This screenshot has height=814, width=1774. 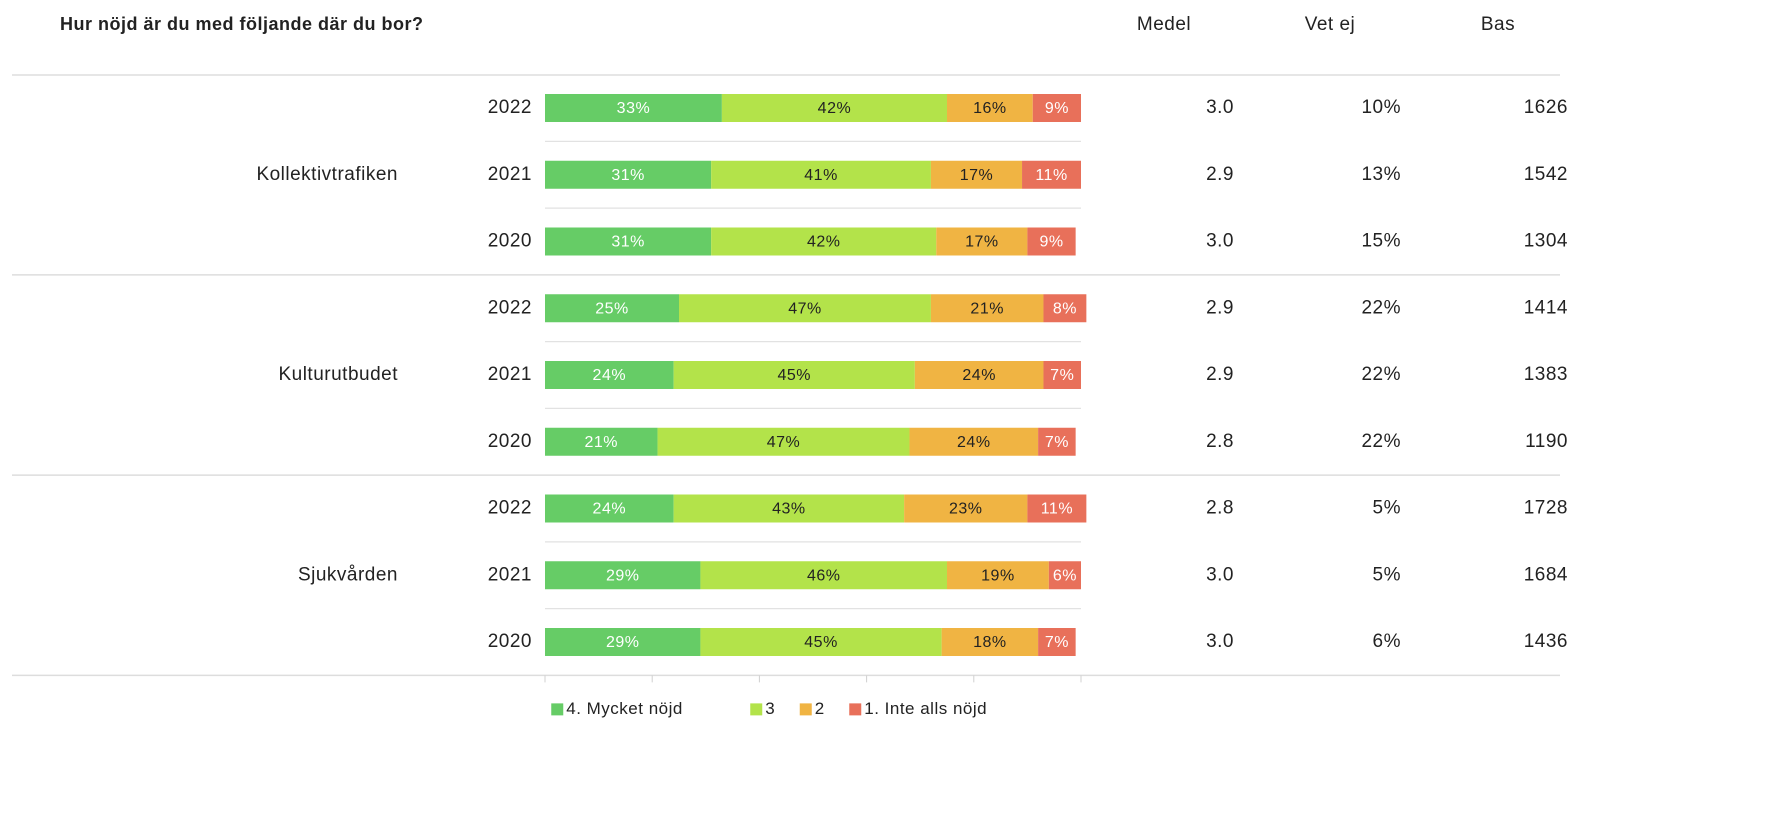 What do you see at coordinates (624, 708) in the screenshot?
I see `legend-label: 4. Mycket nöjd` at bounding box center [624, 708].